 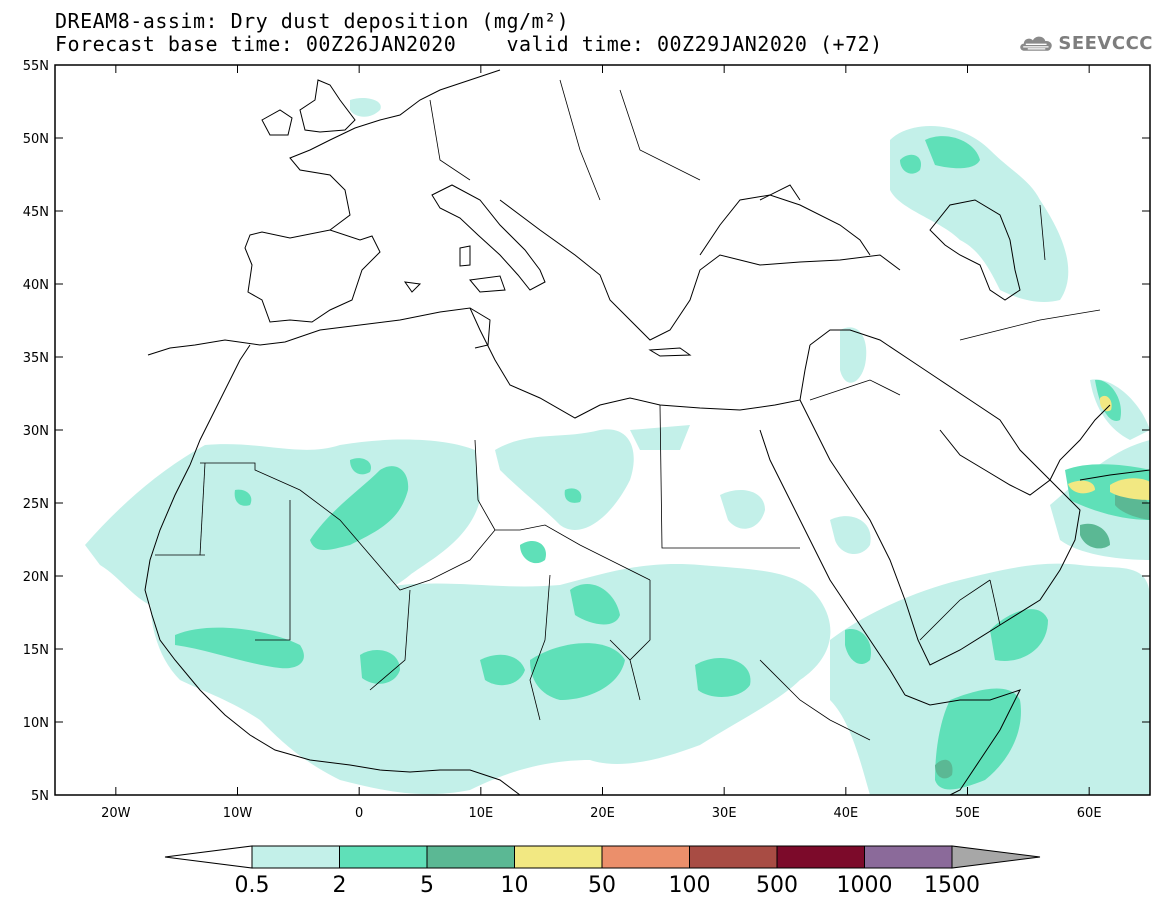 What do you see at coordinates (359, 813) in the screenshot?
I see `lon-label: 0` at bounding box center [359, 813].